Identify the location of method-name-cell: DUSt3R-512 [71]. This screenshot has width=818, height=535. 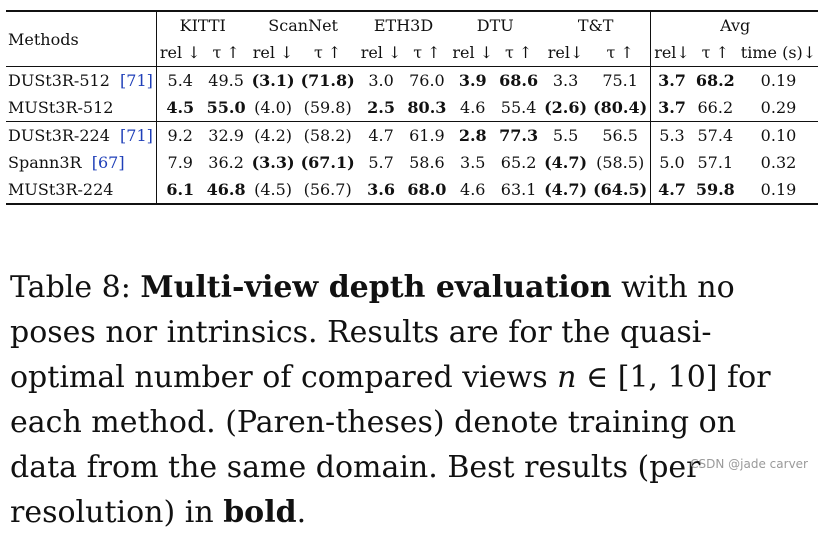
(81, 81).